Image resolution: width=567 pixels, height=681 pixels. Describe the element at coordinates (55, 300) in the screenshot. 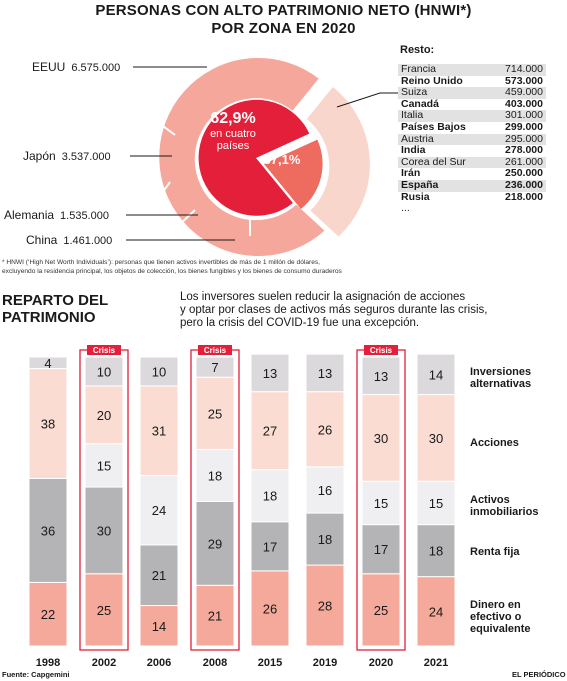

I see `section-title-line1: REPARTO DEL` at that location.